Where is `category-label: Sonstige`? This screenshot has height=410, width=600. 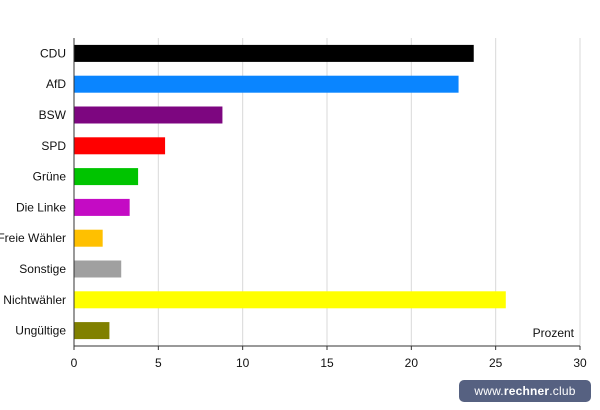
category-label: Sonstige is located at coordinates (42, 269).